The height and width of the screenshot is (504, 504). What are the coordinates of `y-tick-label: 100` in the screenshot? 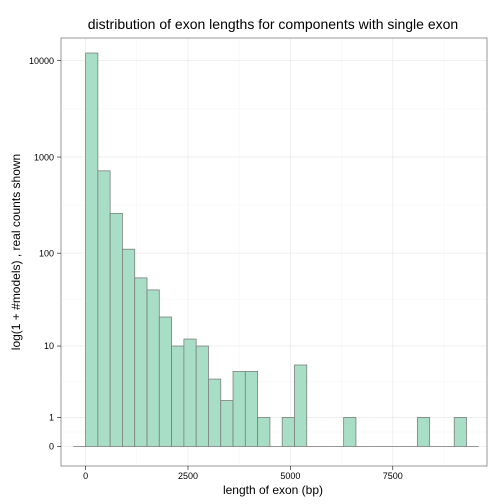 It's located at (46, 253).